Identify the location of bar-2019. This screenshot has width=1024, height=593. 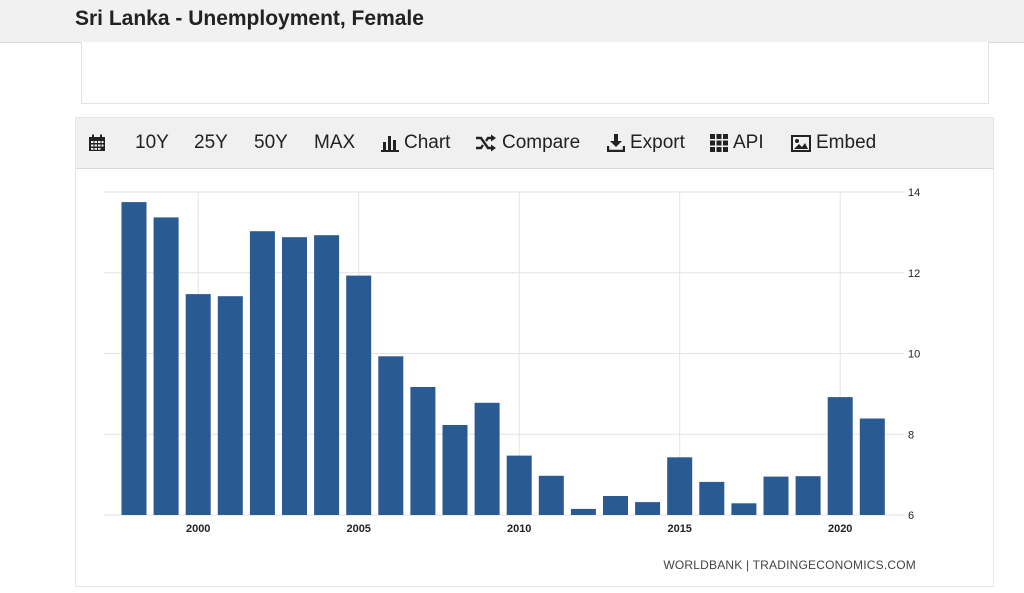
(808, 495).